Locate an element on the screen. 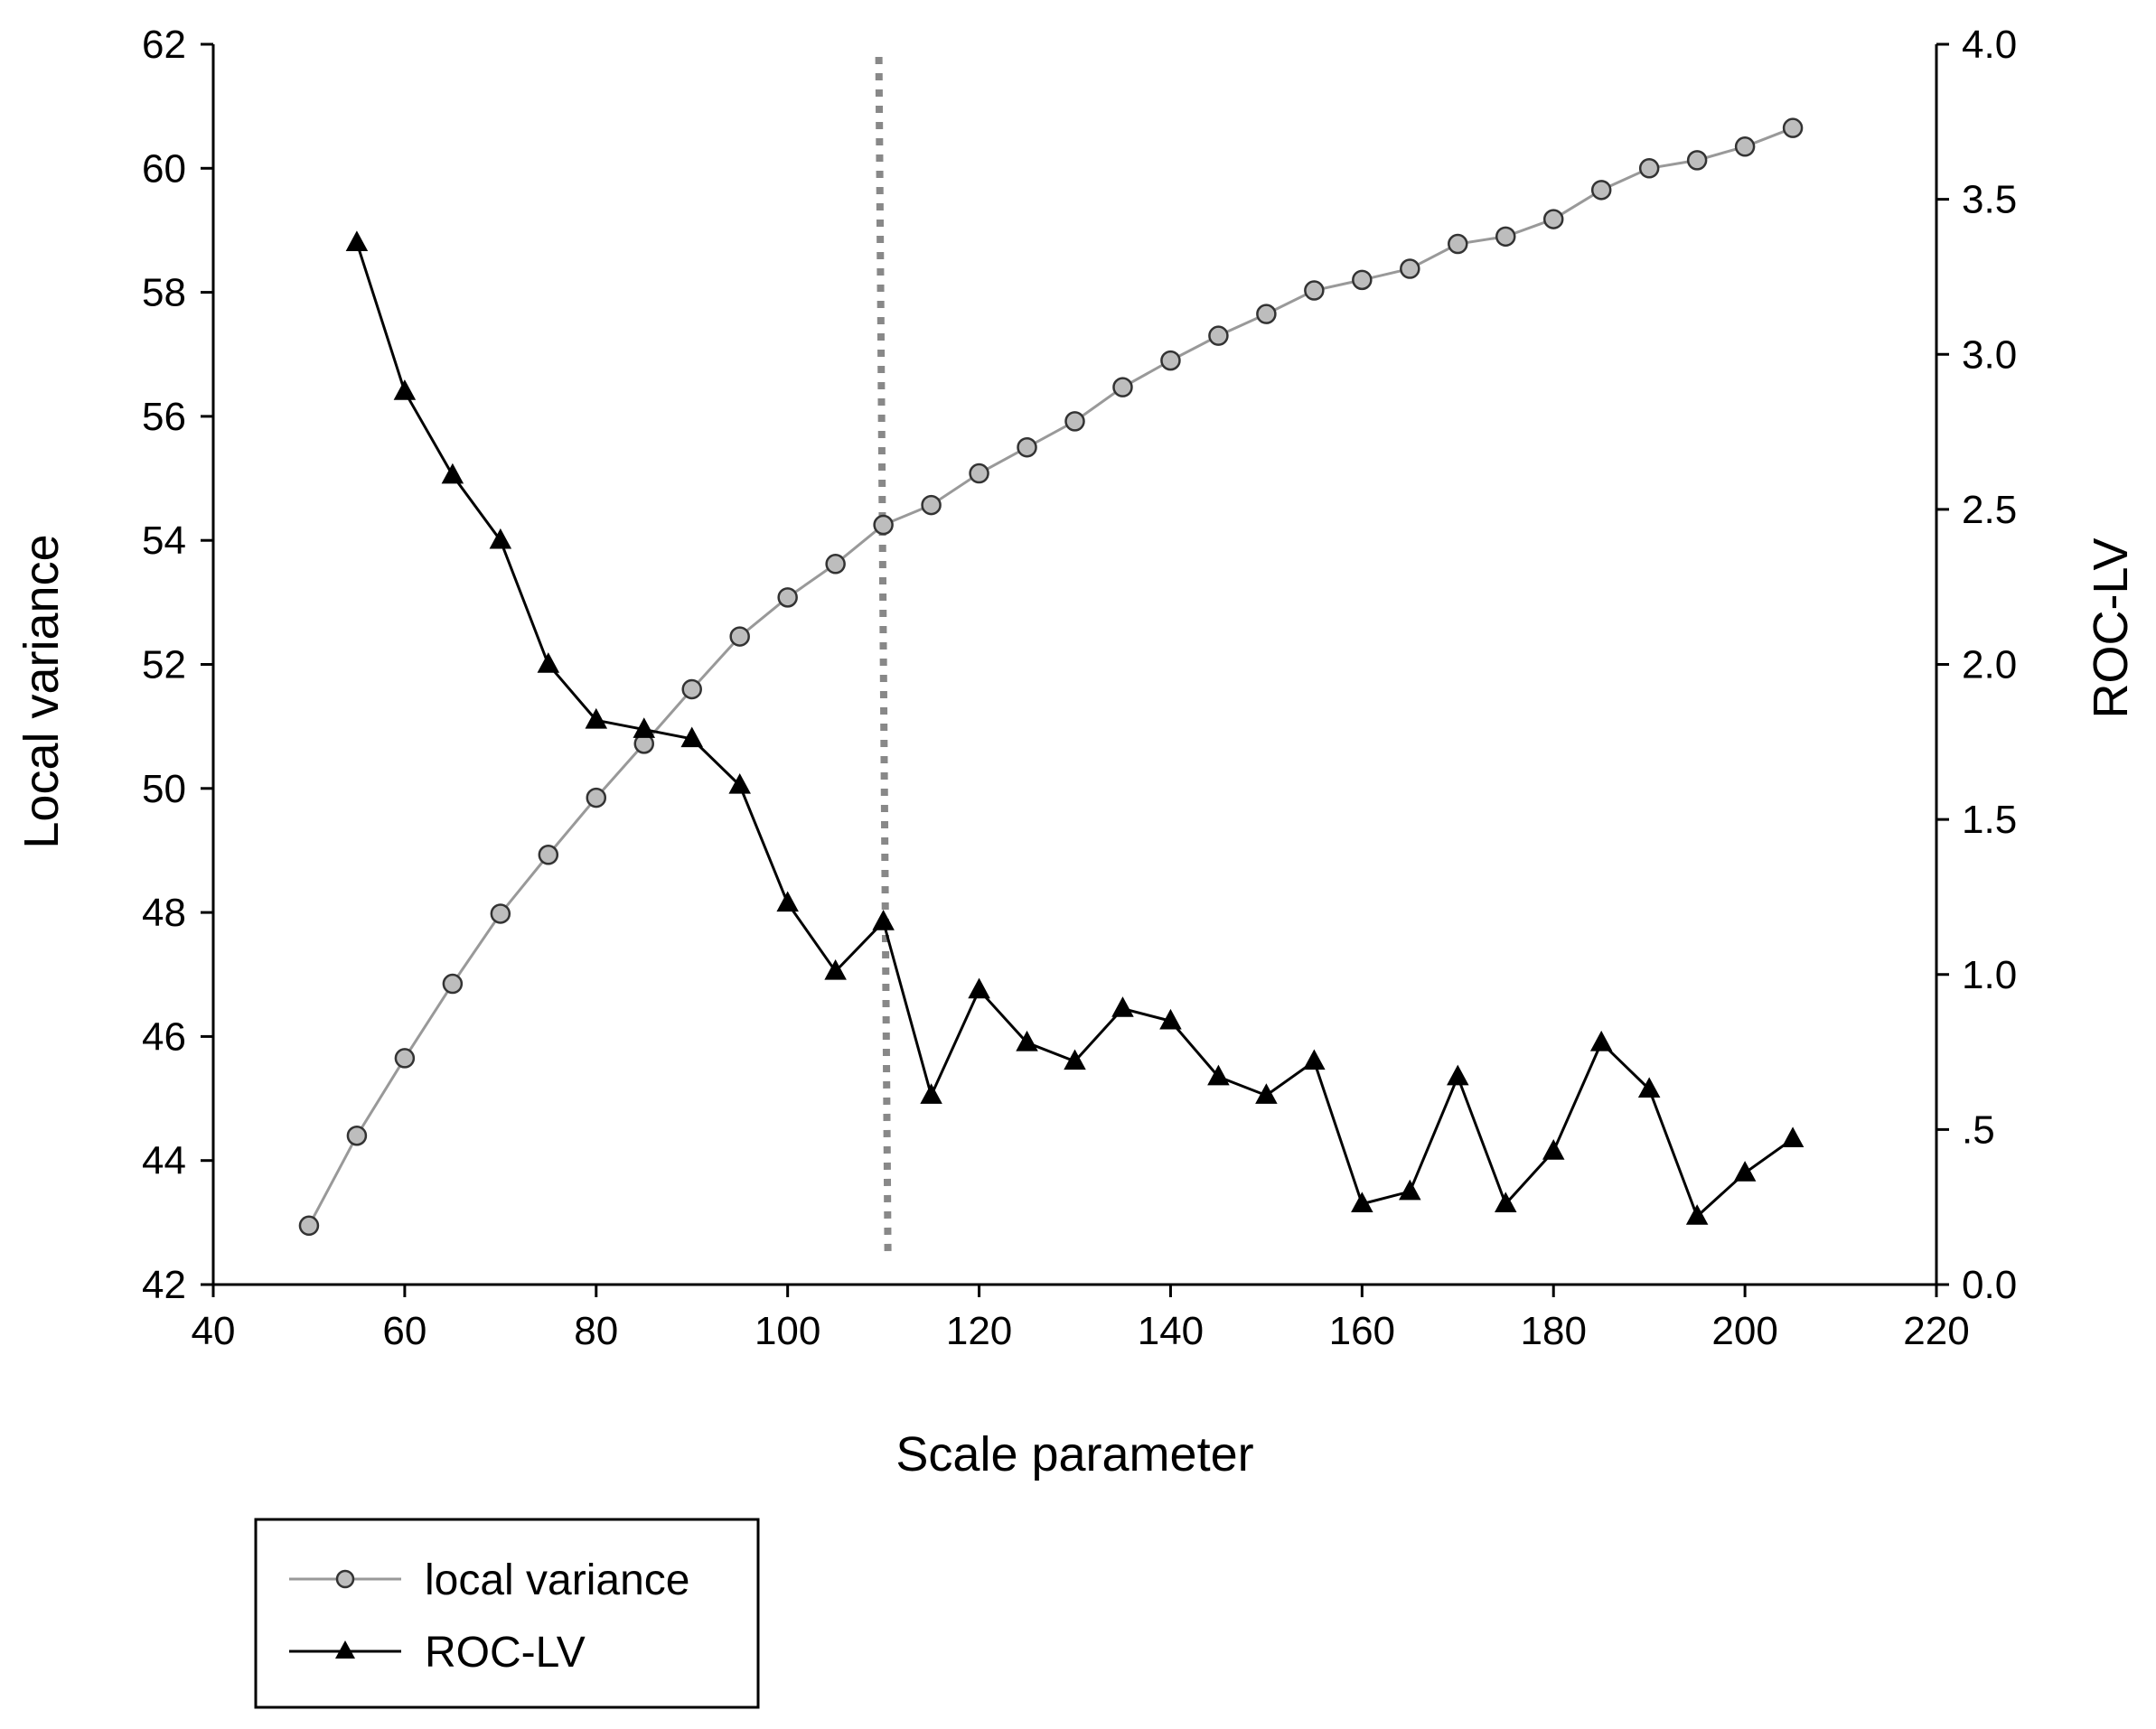  legend: local variance ROC-LV is located at coordinates (507, 1613).